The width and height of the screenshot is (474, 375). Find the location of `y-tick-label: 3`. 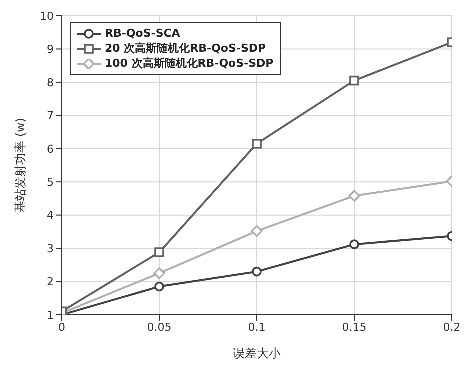

y-tick-label: 3 is located at coordinates (50, 249).